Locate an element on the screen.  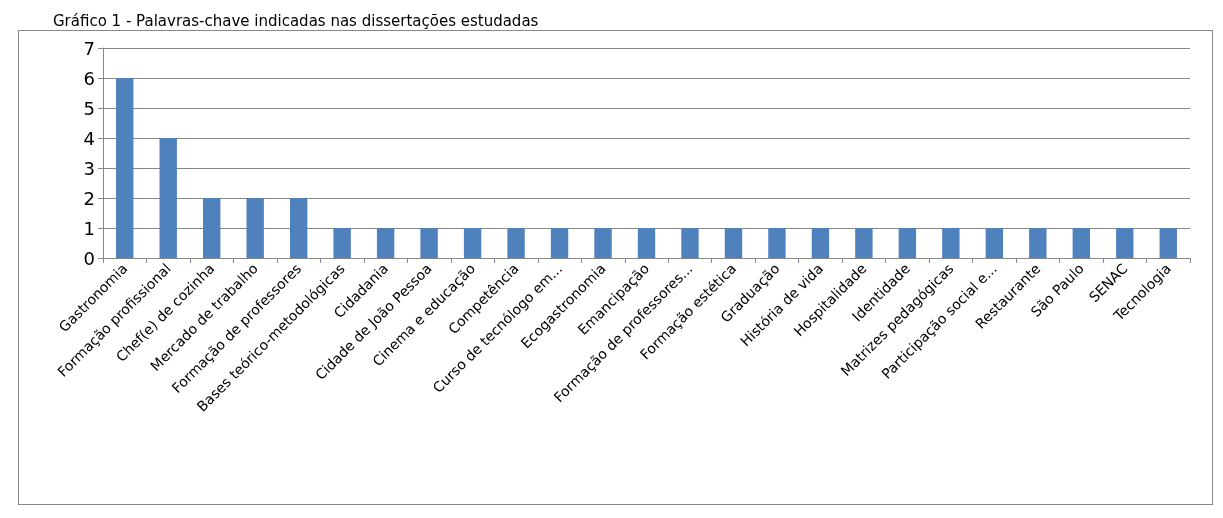
chart-title: Gráfico 1 - Palavras-chave indicadas nas dissertações estudadas is located at coordinates (296, 20).